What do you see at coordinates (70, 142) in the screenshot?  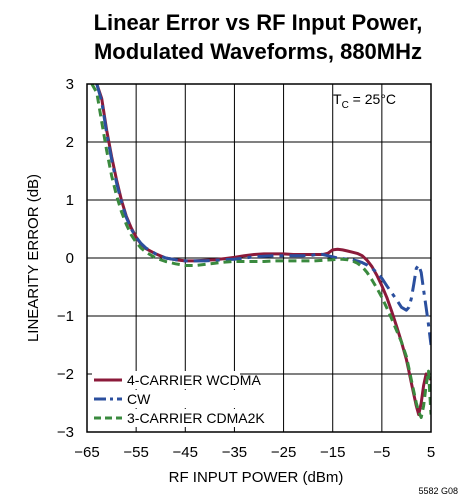 I see `y-tick-label: 2` at bounding box center [70, 142].